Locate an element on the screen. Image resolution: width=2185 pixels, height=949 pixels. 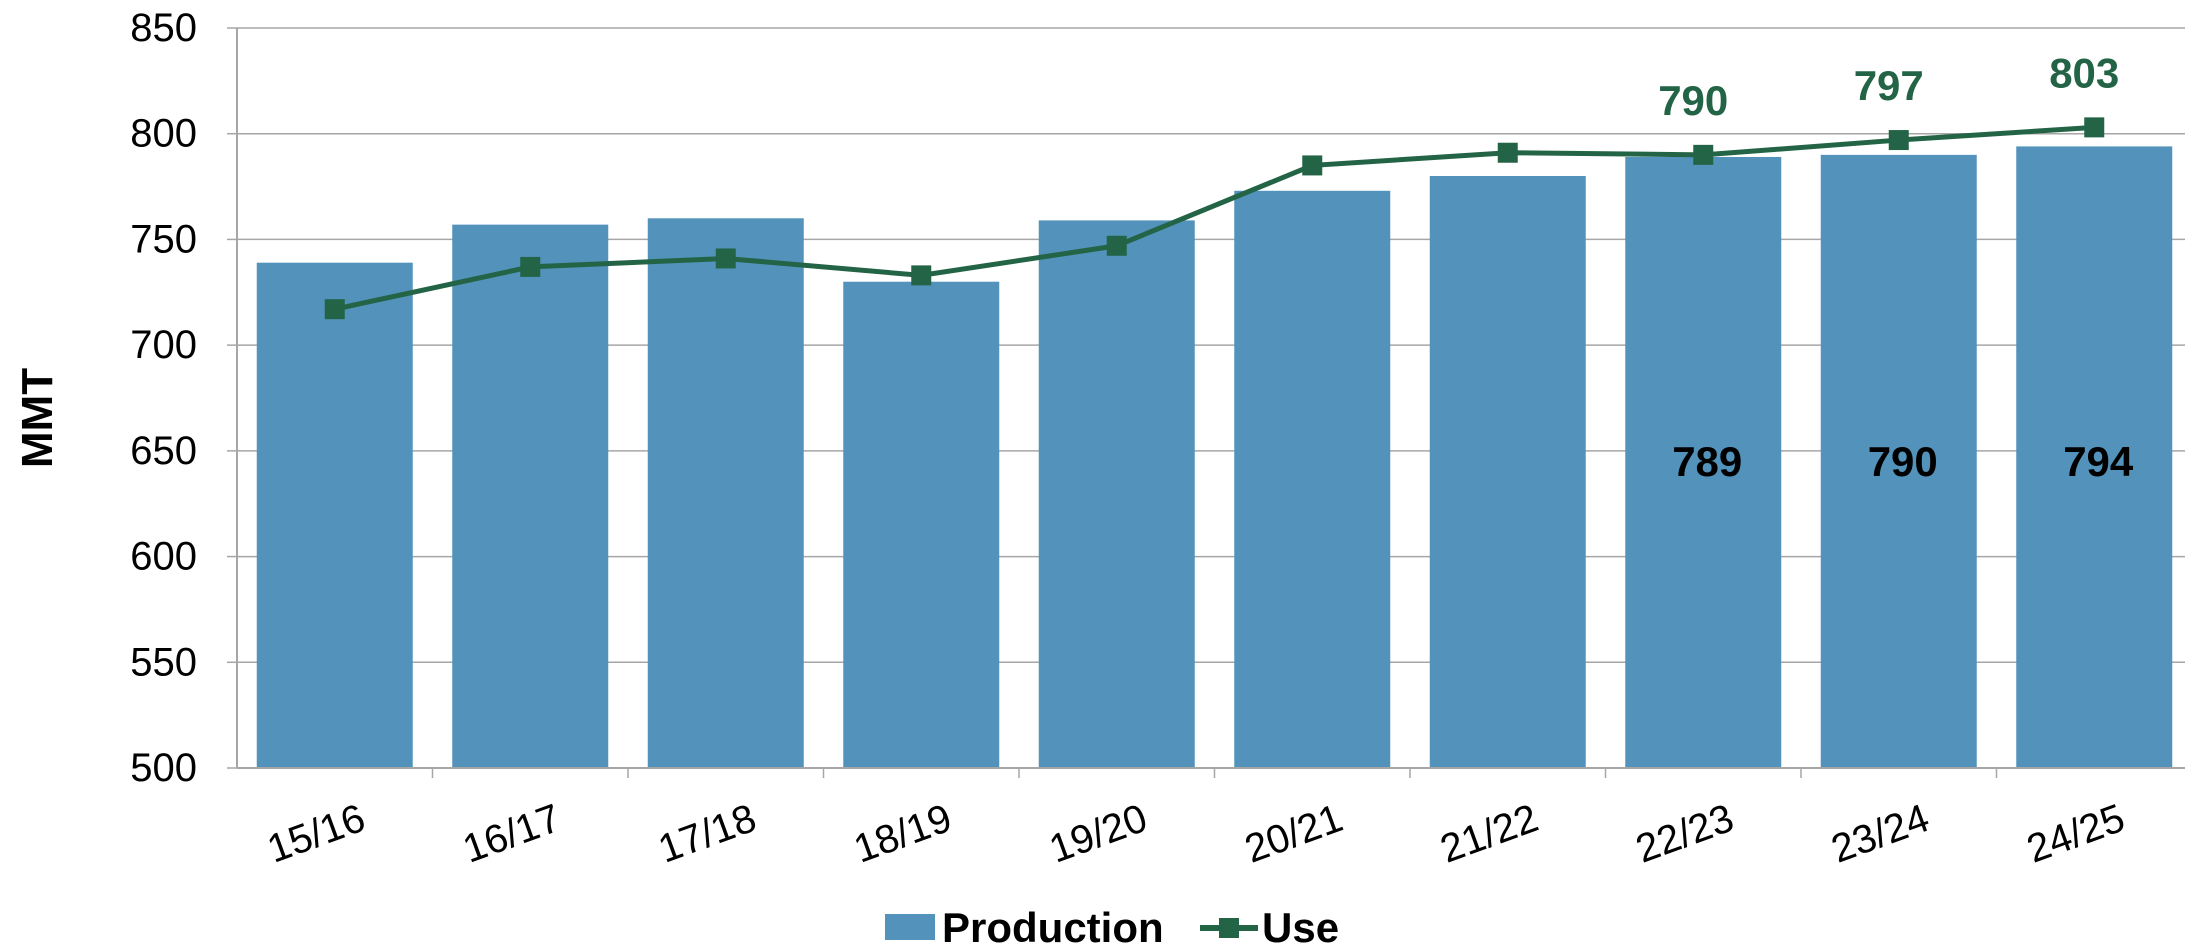
data-label-use: 790 is located at coordinates (1693, 100).